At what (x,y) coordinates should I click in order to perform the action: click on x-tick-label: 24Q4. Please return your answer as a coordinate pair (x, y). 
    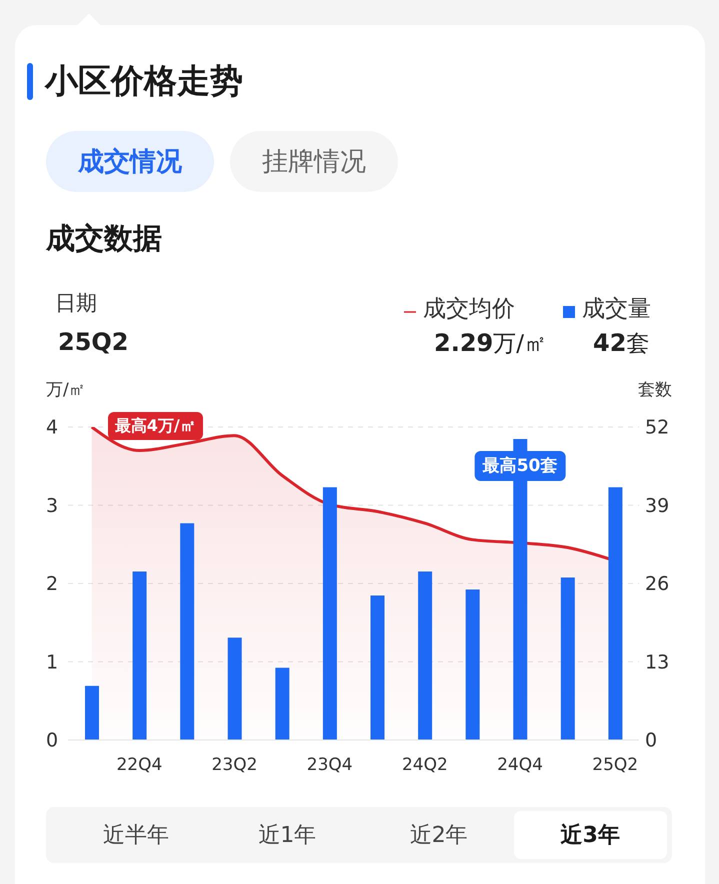
    Looking at the image, I should click on (520, 765).